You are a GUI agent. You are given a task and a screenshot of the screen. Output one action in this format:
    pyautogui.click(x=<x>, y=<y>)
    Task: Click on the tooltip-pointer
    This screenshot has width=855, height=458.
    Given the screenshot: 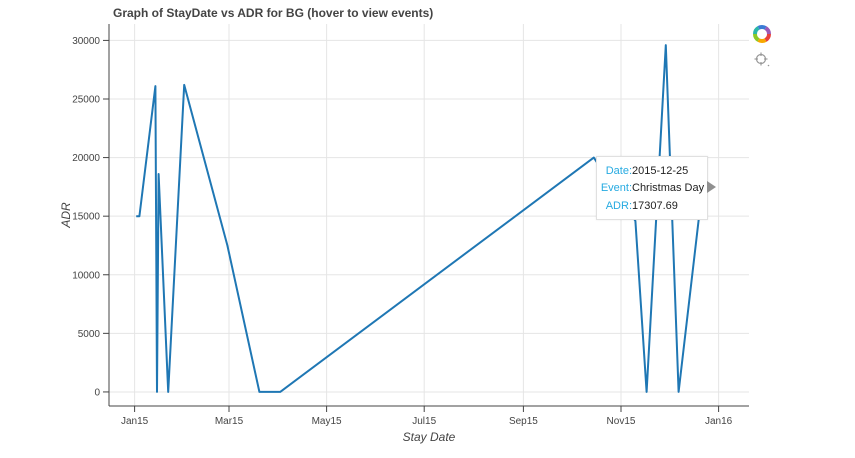 What is the action you would take?
    pyautogui.click(x=711, y=187)
    